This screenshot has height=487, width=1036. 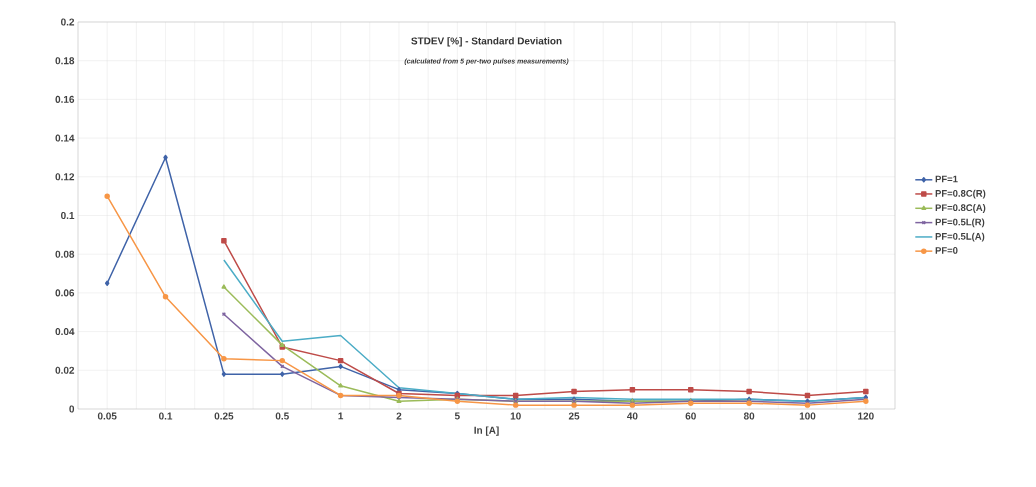 What do you see at coordinates (65, 99) in the screenshot?
I see `y-tick-label: 0.16` at bounding box center [65, 99].